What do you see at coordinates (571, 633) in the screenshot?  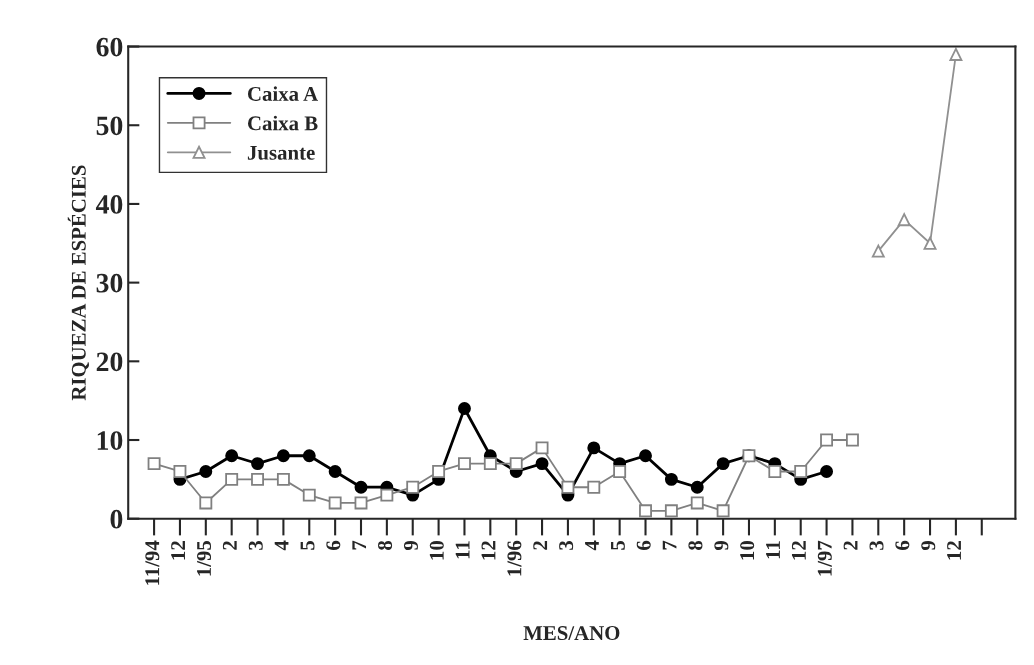 I see `x-axis-title: MES/ANO` at bounding box center [571, 633].